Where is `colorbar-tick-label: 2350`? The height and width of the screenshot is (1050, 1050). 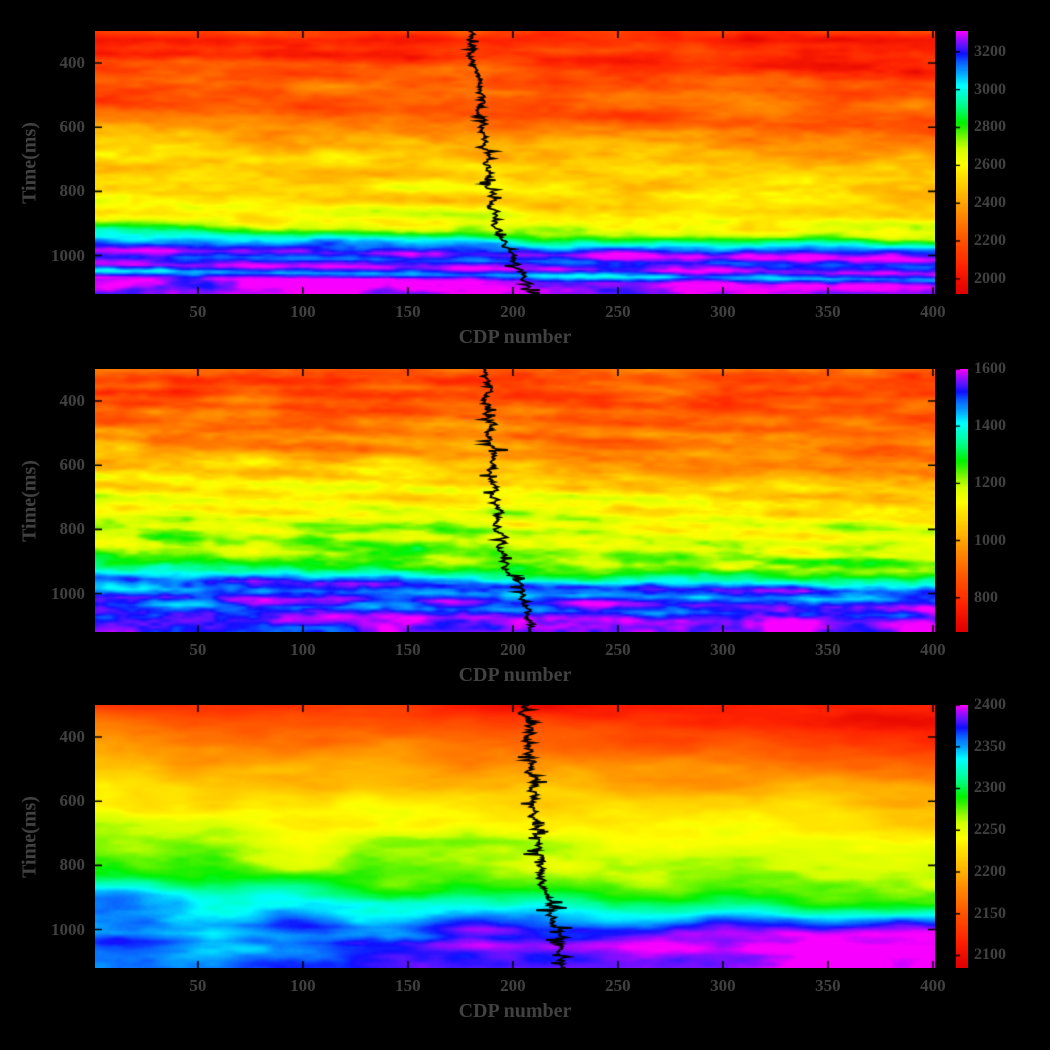 colorbar-tick-label: 2350 is located at coordinates (990, 746).